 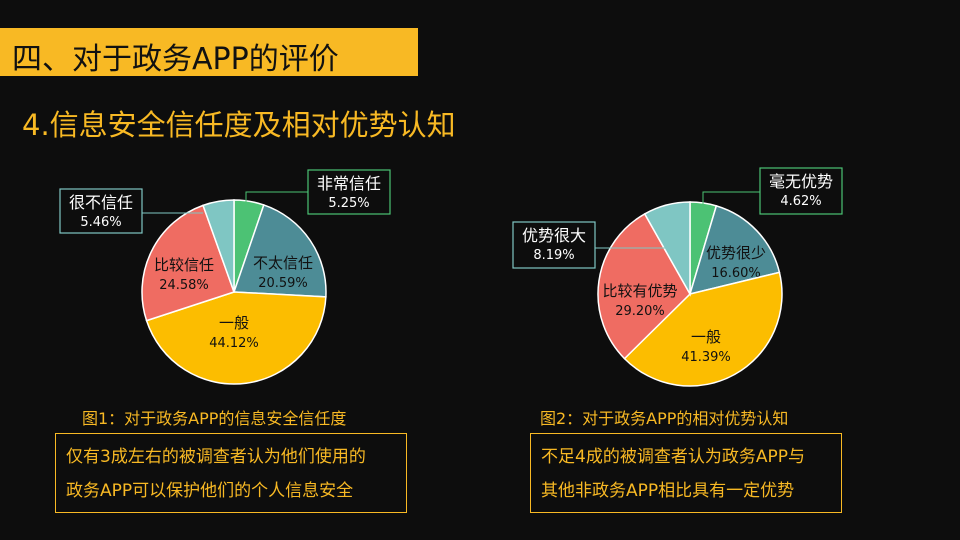 What do you see at coordinates (706, 357) in the screenshot?
I see `slice-value: 41.39%` at bounding box center [706, 357].